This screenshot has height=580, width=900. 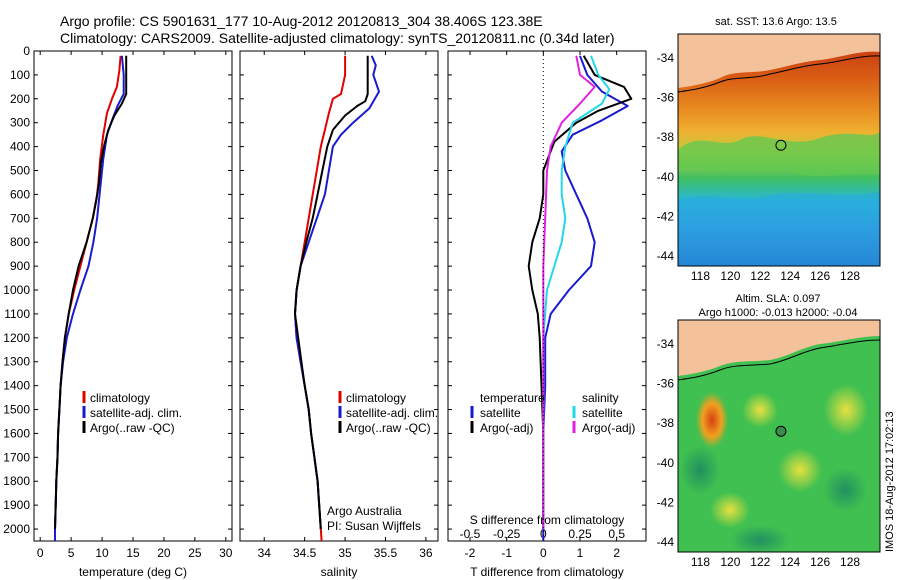 I want to click on series-line-difference-salinity-argo-adj-, so click(x=569, y=292).